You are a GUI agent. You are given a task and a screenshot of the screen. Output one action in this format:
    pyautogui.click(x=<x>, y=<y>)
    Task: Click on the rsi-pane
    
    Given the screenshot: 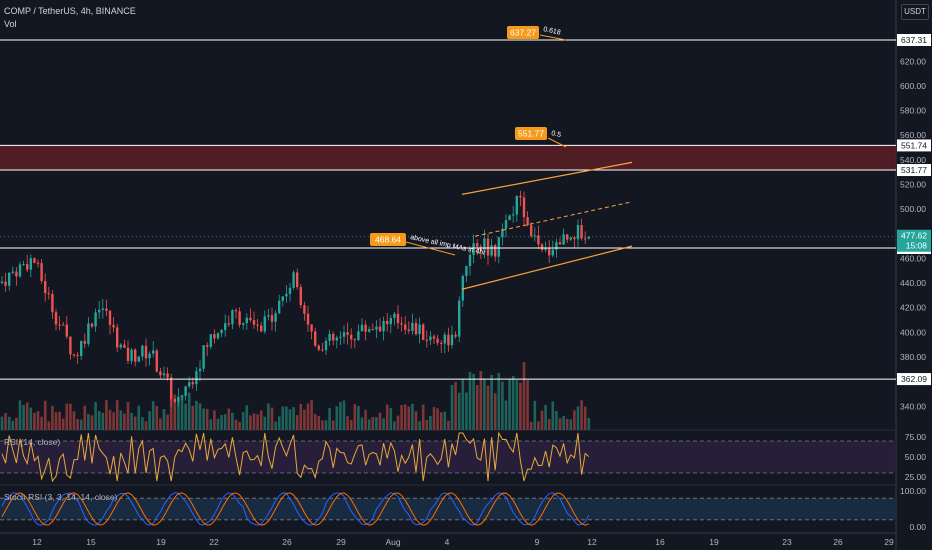 What is the action you would take?
    pyautogui.click(x=448, y=457)
    